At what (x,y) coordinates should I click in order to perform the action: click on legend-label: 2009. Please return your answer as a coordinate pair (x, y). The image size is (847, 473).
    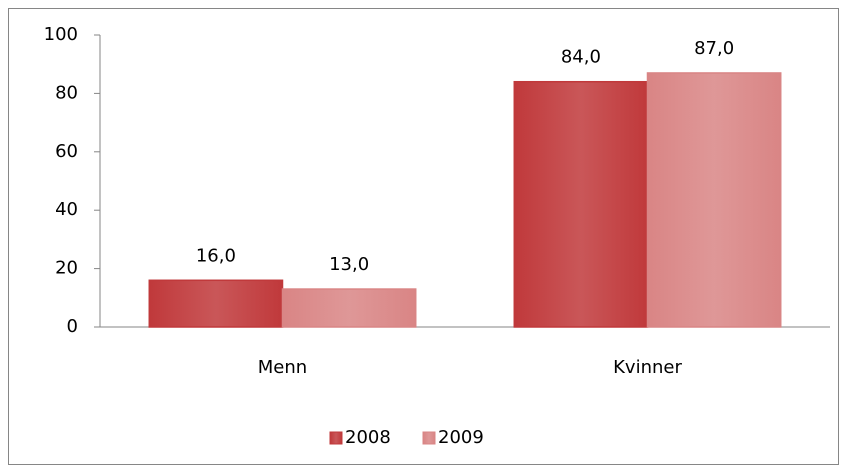
    Looking at the image, I should click on (461, 437).